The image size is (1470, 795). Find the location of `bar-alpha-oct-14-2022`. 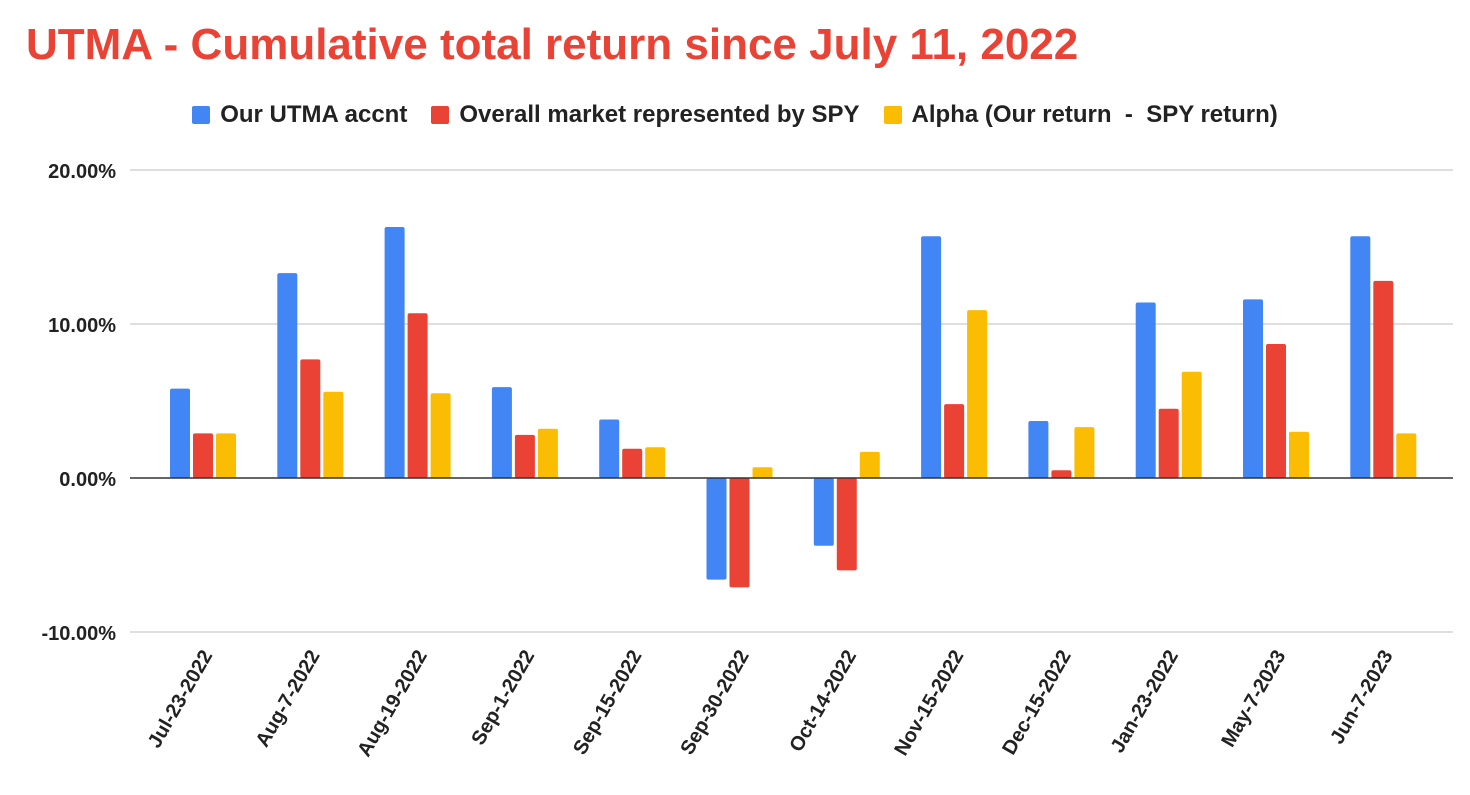

bar-alpha-oct-14-2022 is located at coordinates (869, 464).